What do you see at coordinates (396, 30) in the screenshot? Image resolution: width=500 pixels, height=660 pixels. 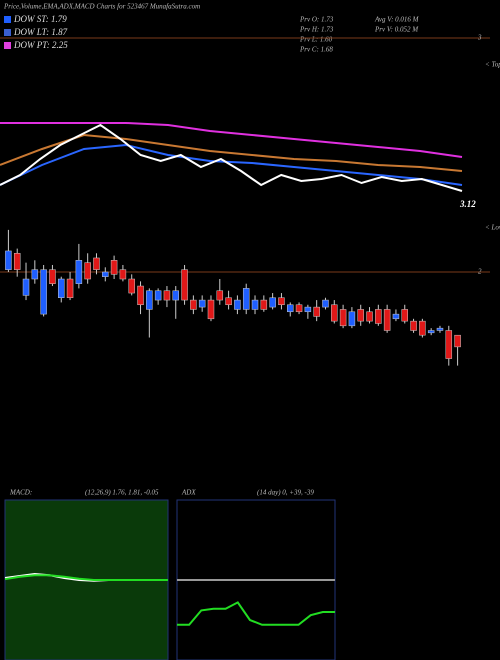 I see `stat: Prv V: 0.052 M` at bounding box center [396, 30].